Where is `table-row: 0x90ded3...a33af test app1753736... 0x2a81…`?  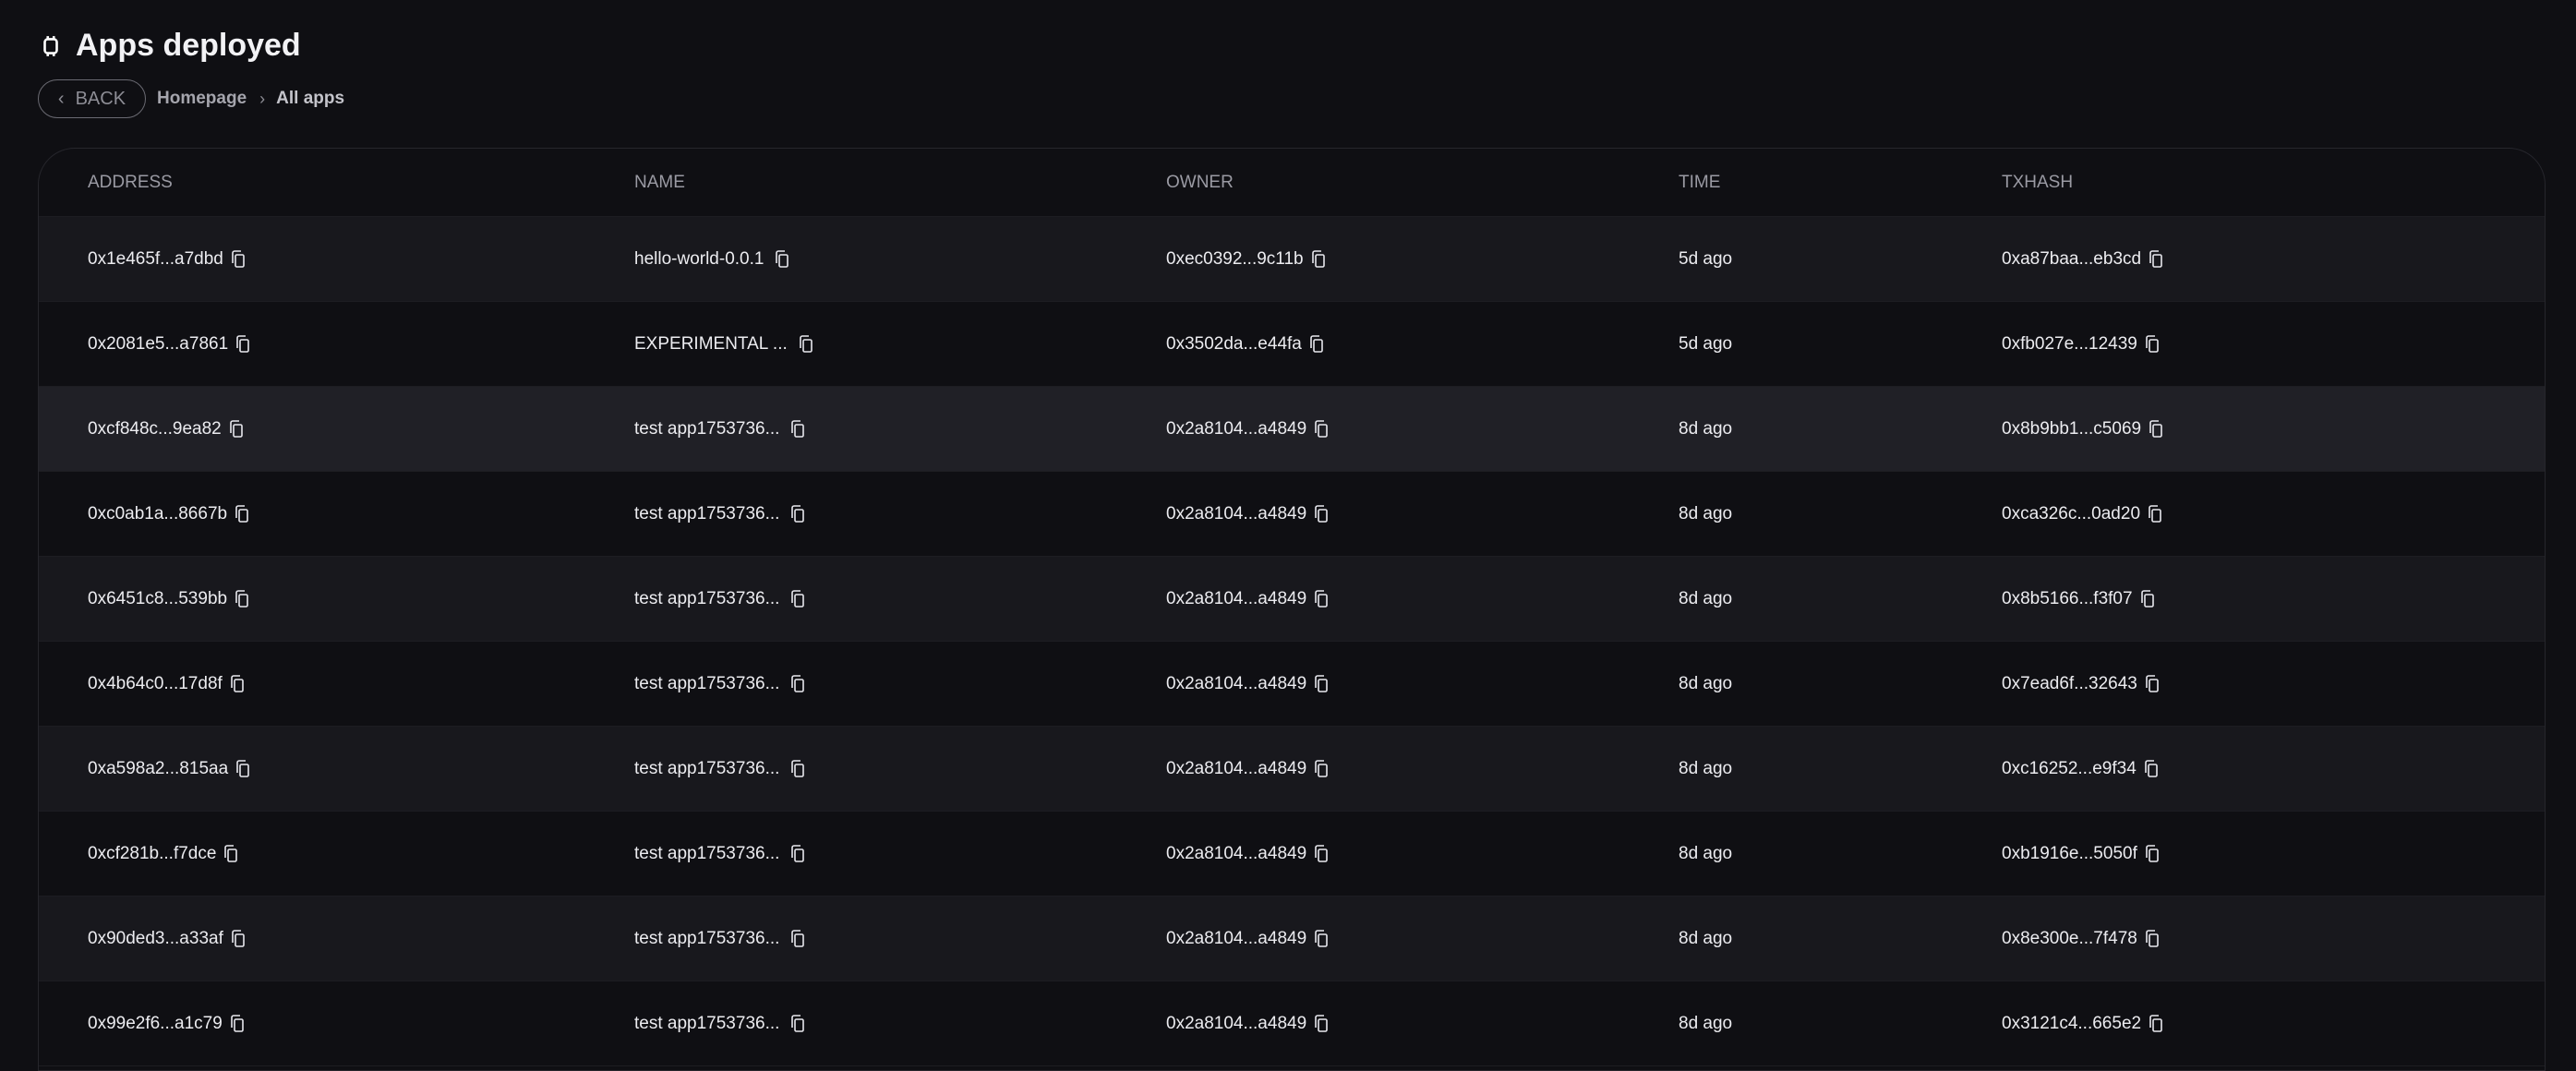 table-row: 0x90ded3...a33af test app1753736... 0x2a81… is located at coordinates (1292, 939).